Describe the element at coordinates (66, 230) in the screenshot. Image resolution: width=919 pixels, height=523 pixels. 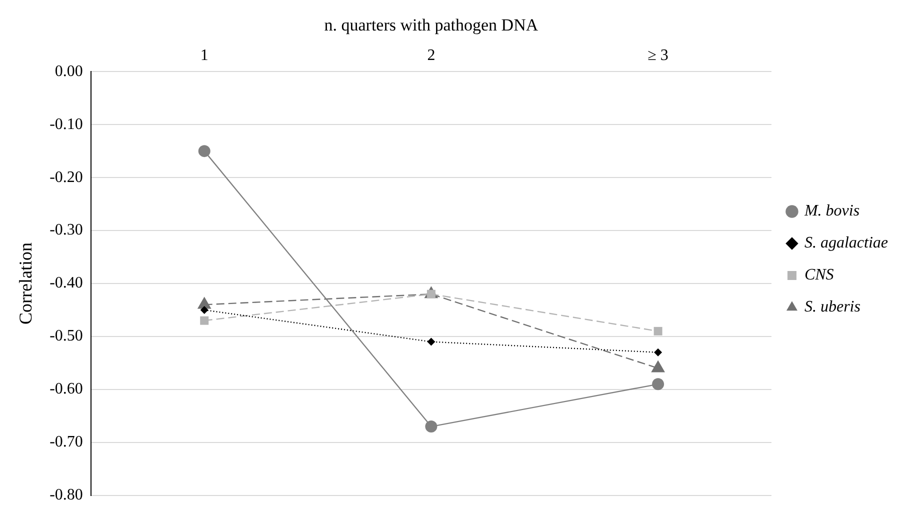
I see `y-tick-label: -0.30` at that location.